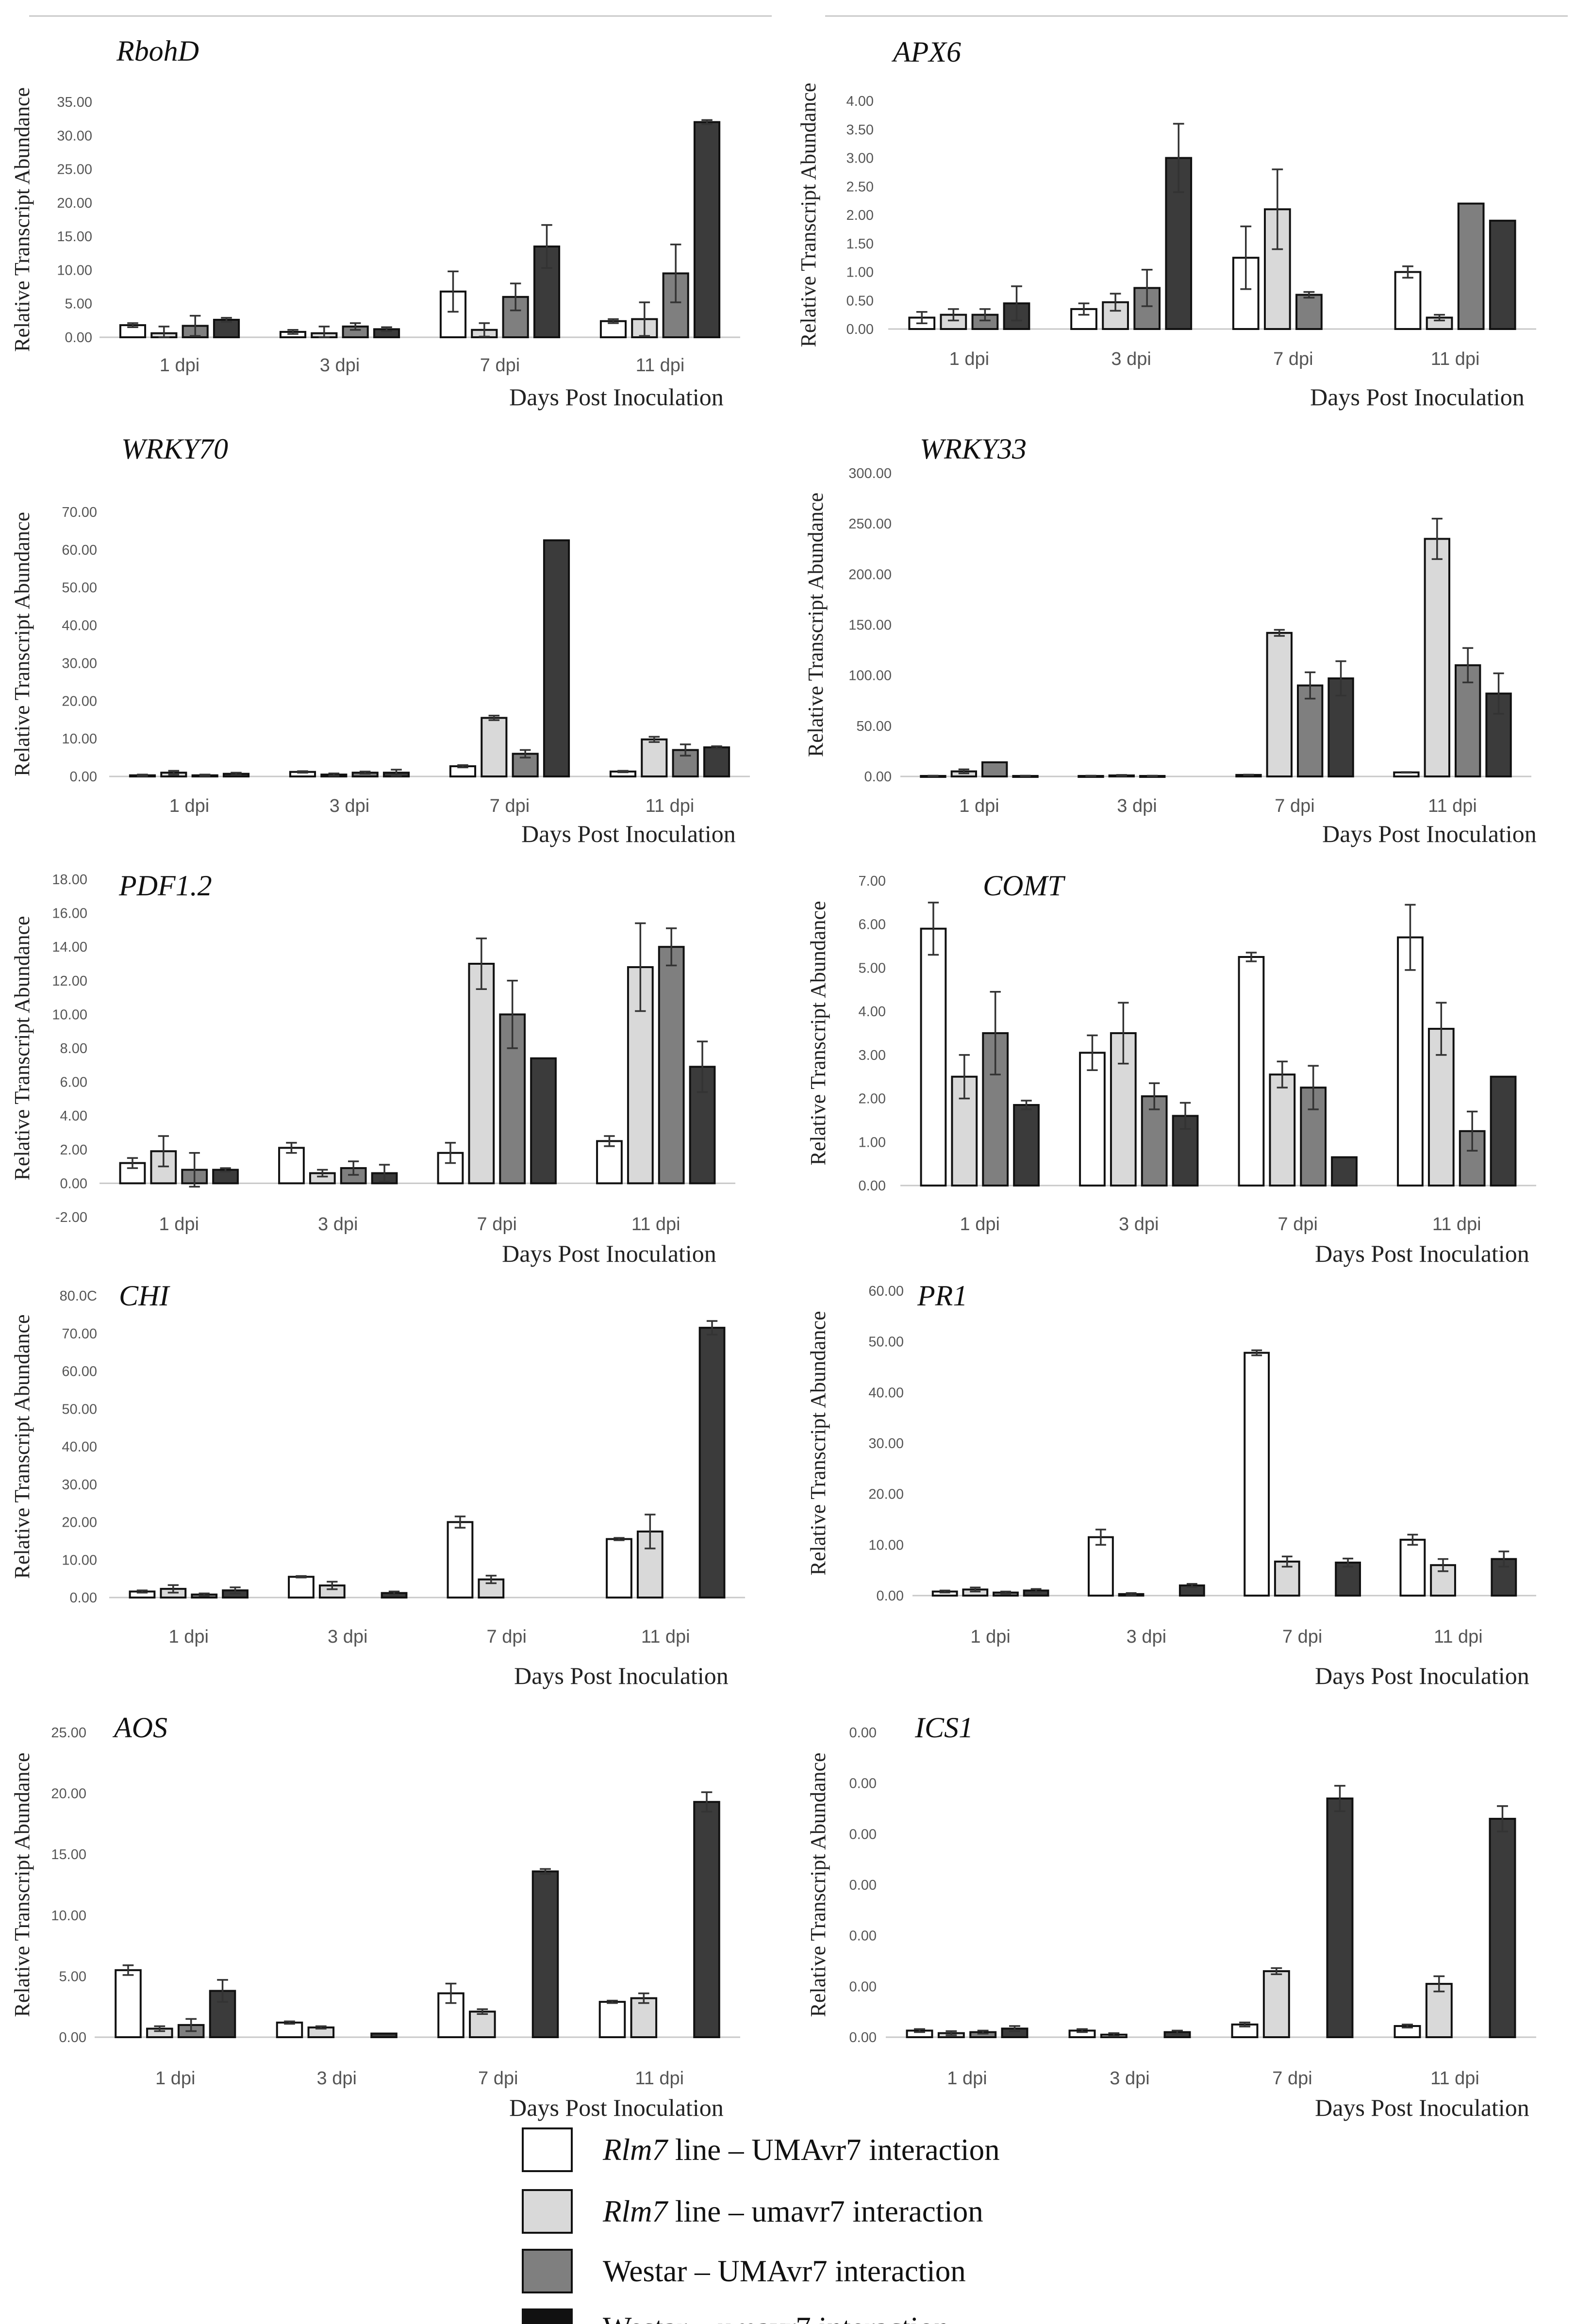  Describe the element at coordinates (74, 102) in the screenshot. I see `y-tick-label: 35.00` at that location.